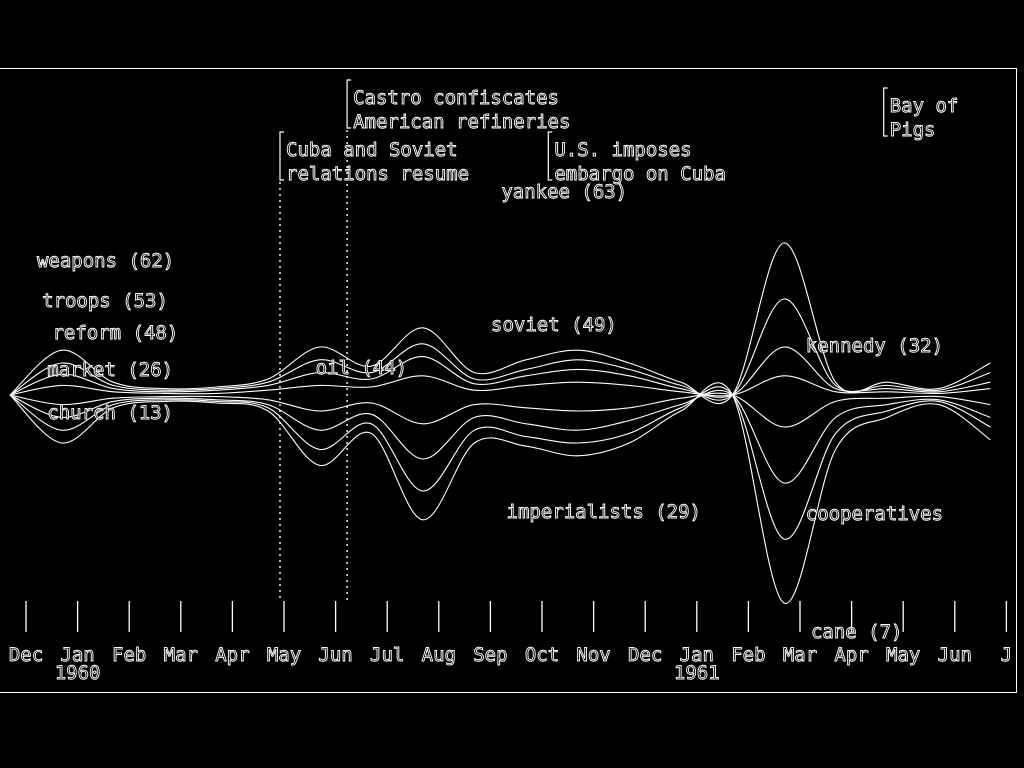 The image size is (1024, 768). What do you see at coordinates (110, 413) in the screenshot?
I see `series-label-4: church (13)` at bounding box center [110, 413].